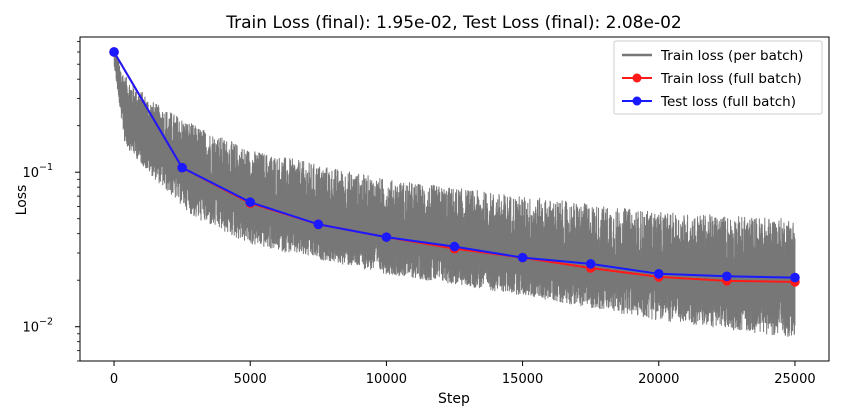  Describe the element at coordinates (37, 326) in the screenshot. I see `y-tick-label: 10⁻²` at that location.